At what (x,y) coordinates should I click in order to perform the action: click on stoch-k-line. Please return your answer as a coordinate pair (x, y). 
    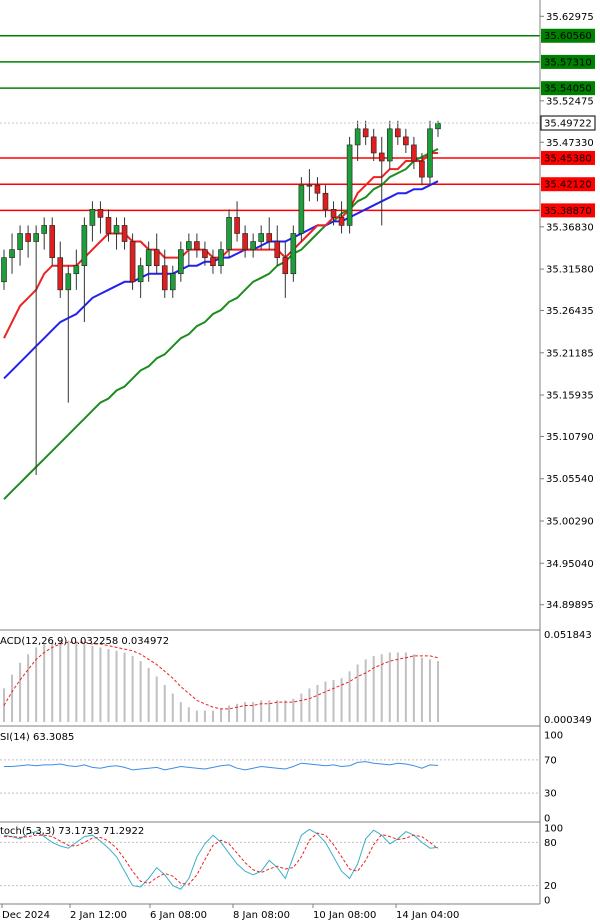
    Looking at the image, I should click on (221, 859).